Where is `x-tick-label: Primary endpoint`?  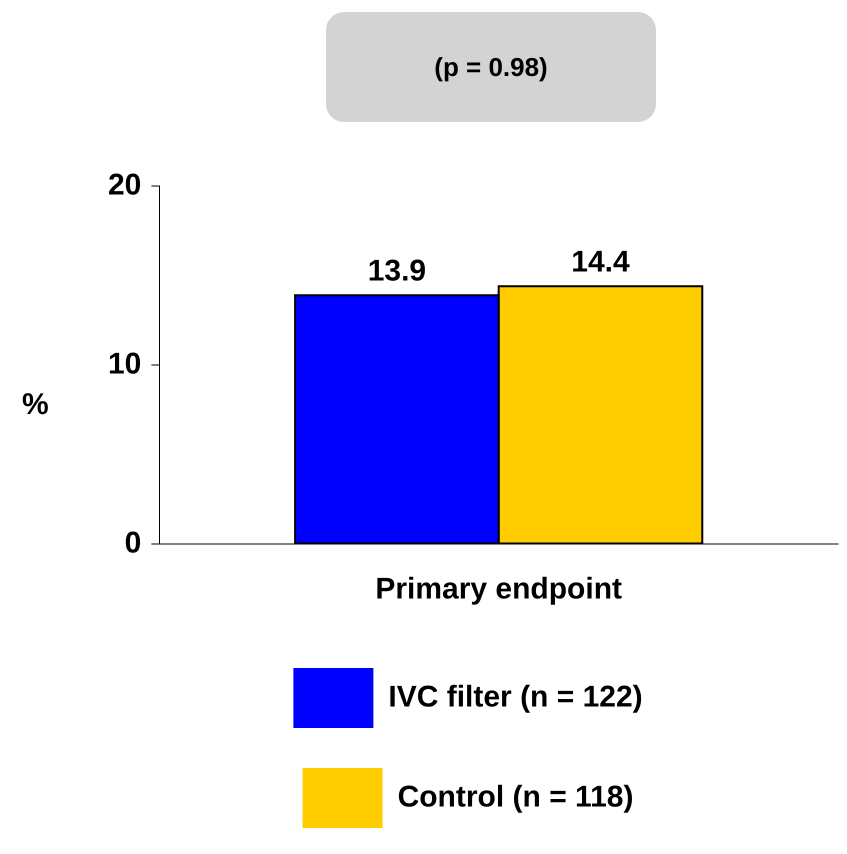 x-tick-label: Primary endpoint is located at coordinates (498, 589).